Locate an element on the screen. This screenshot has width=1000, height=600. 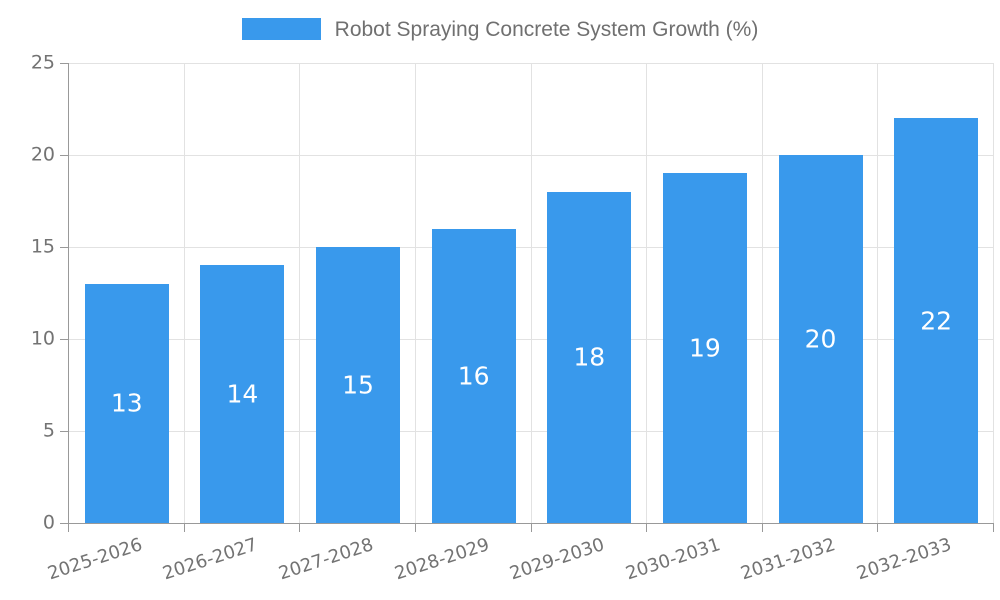
y-axis-label: 0 is located at coordinates (48, 522).